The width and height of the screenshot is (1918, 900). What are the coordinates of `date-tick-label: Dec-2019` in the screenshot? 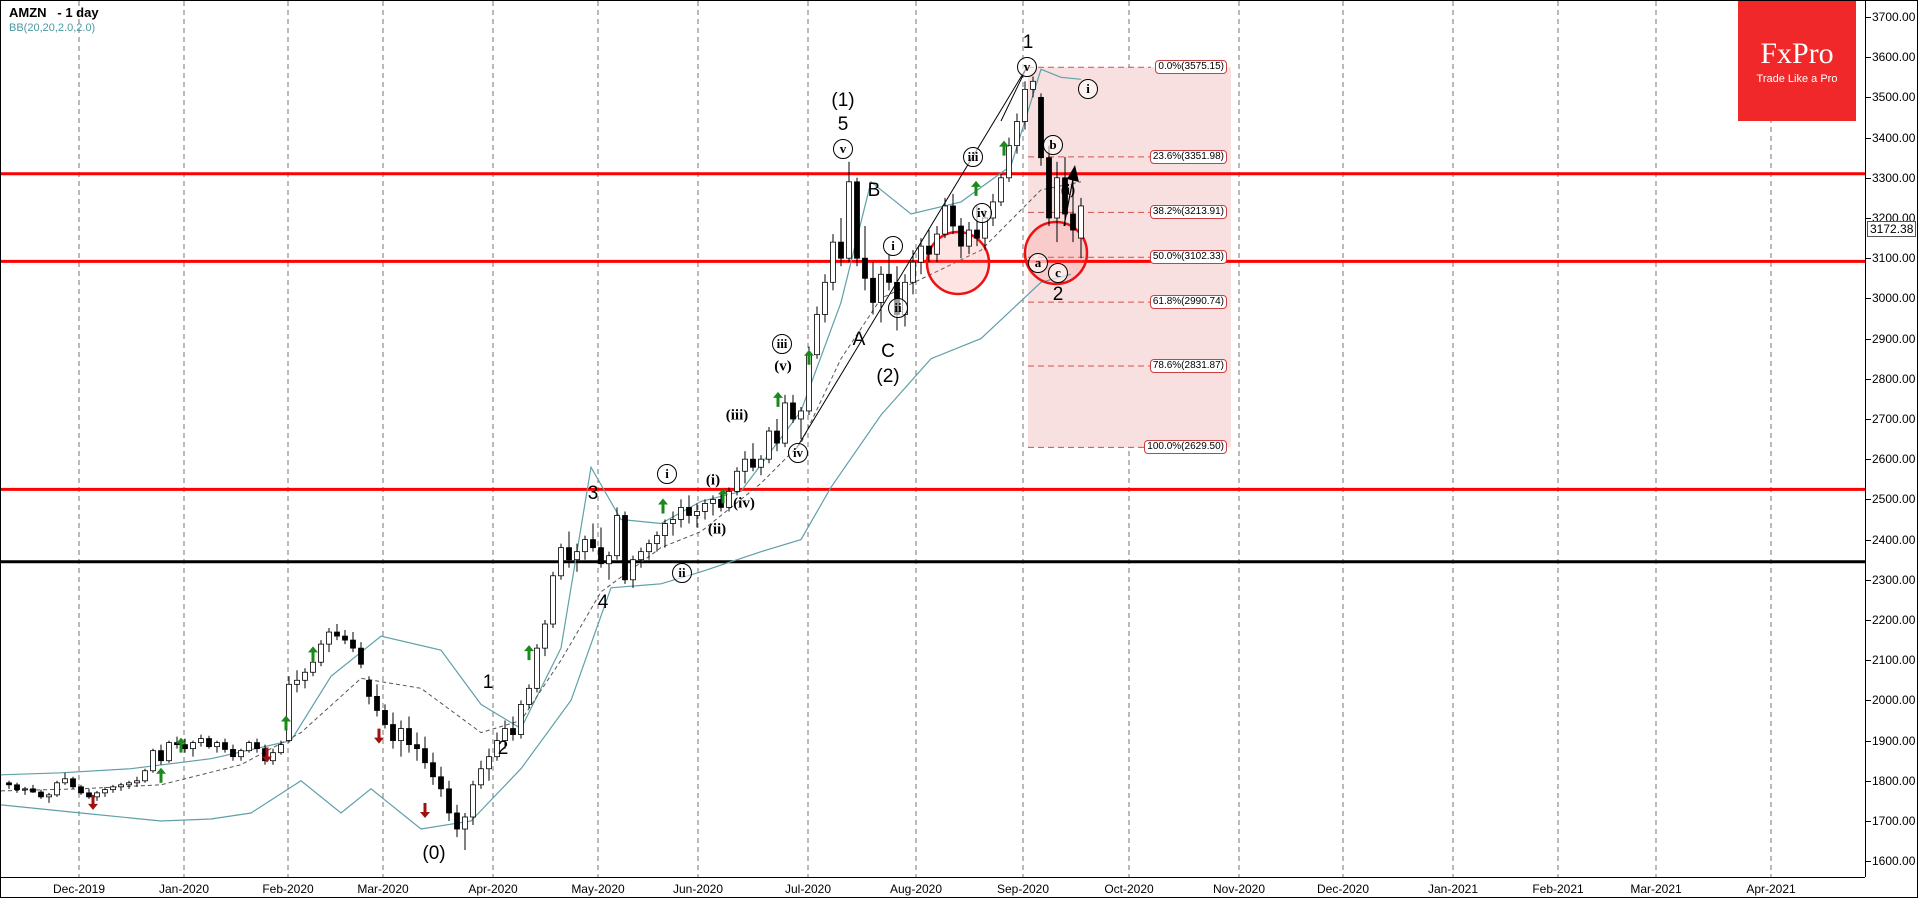 It's located at (79, 889).